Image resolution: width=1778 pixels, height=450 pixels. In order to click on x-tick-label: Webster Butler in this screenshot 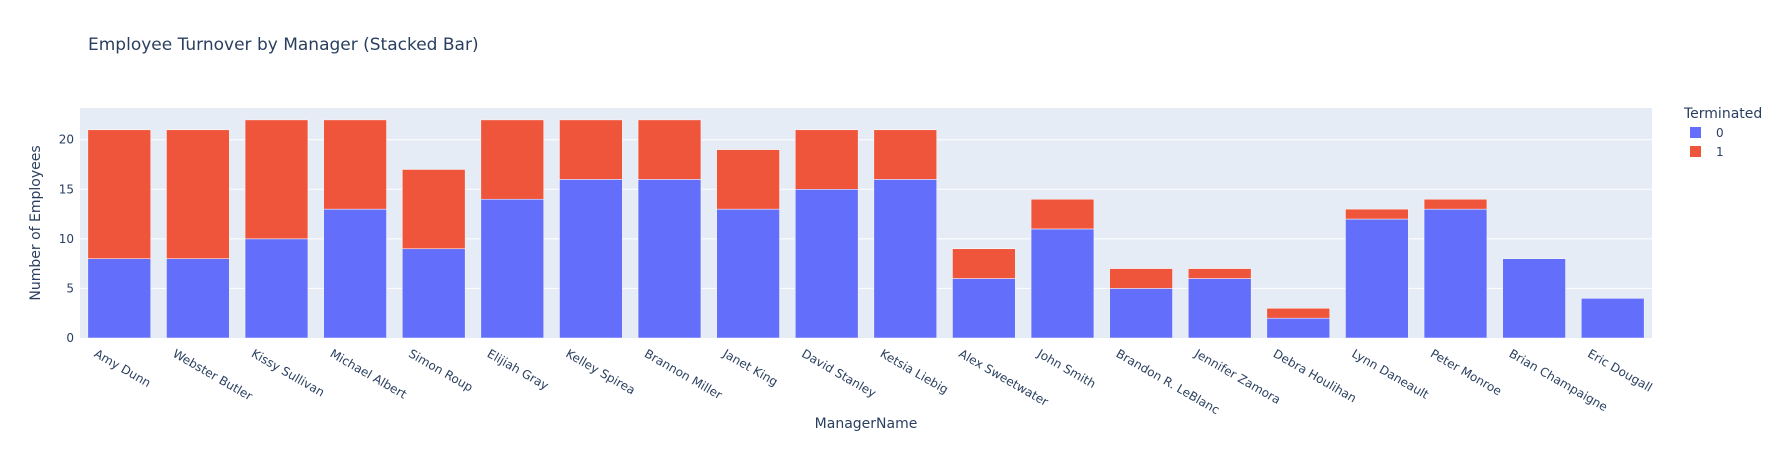, I will do `click(212, 374)`.